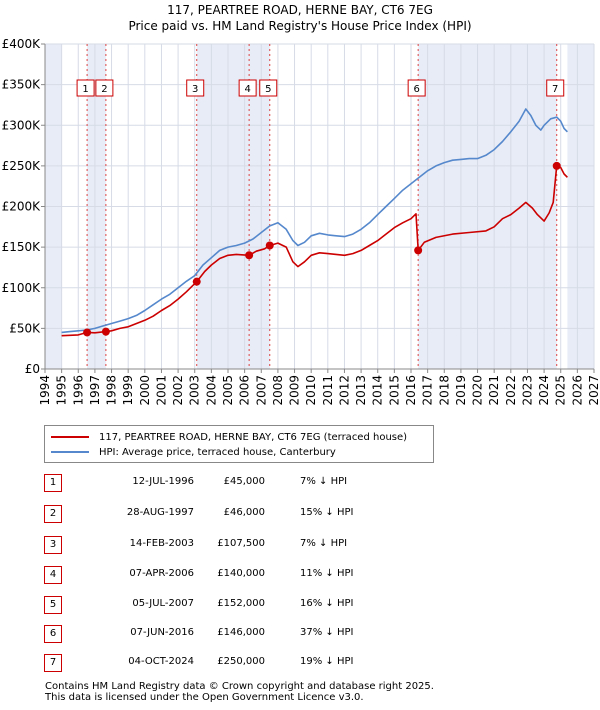 This screenshot has width=600, height=710. I want to click on sale-marker-label: 1, so click(85, 89).